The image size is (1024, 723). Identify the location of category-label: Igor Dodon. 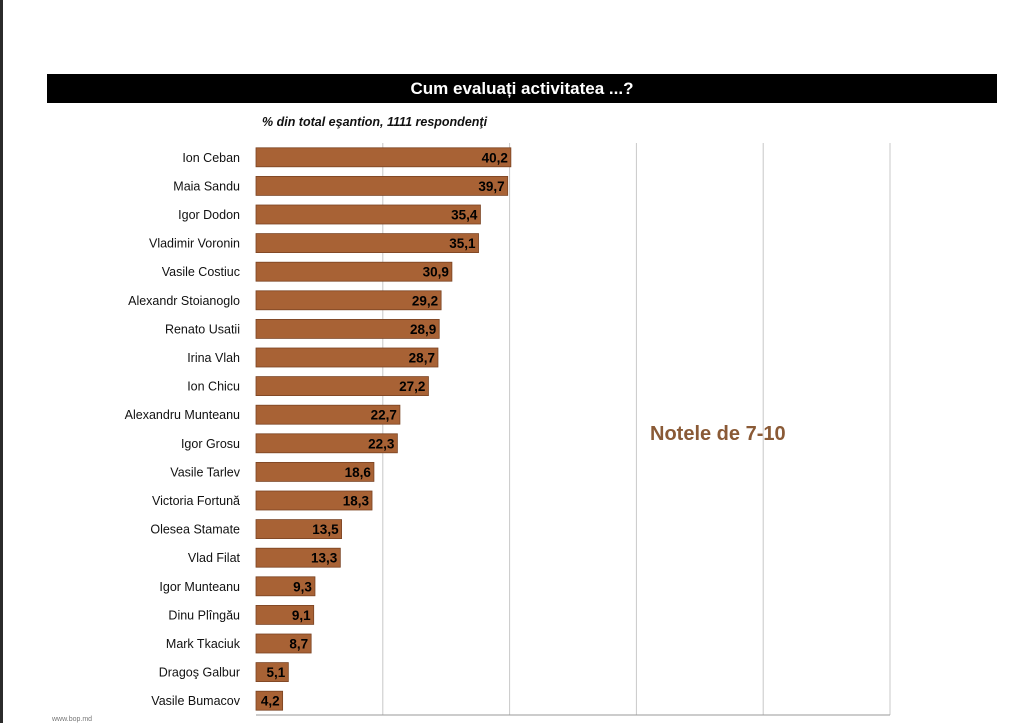
(209, 215).